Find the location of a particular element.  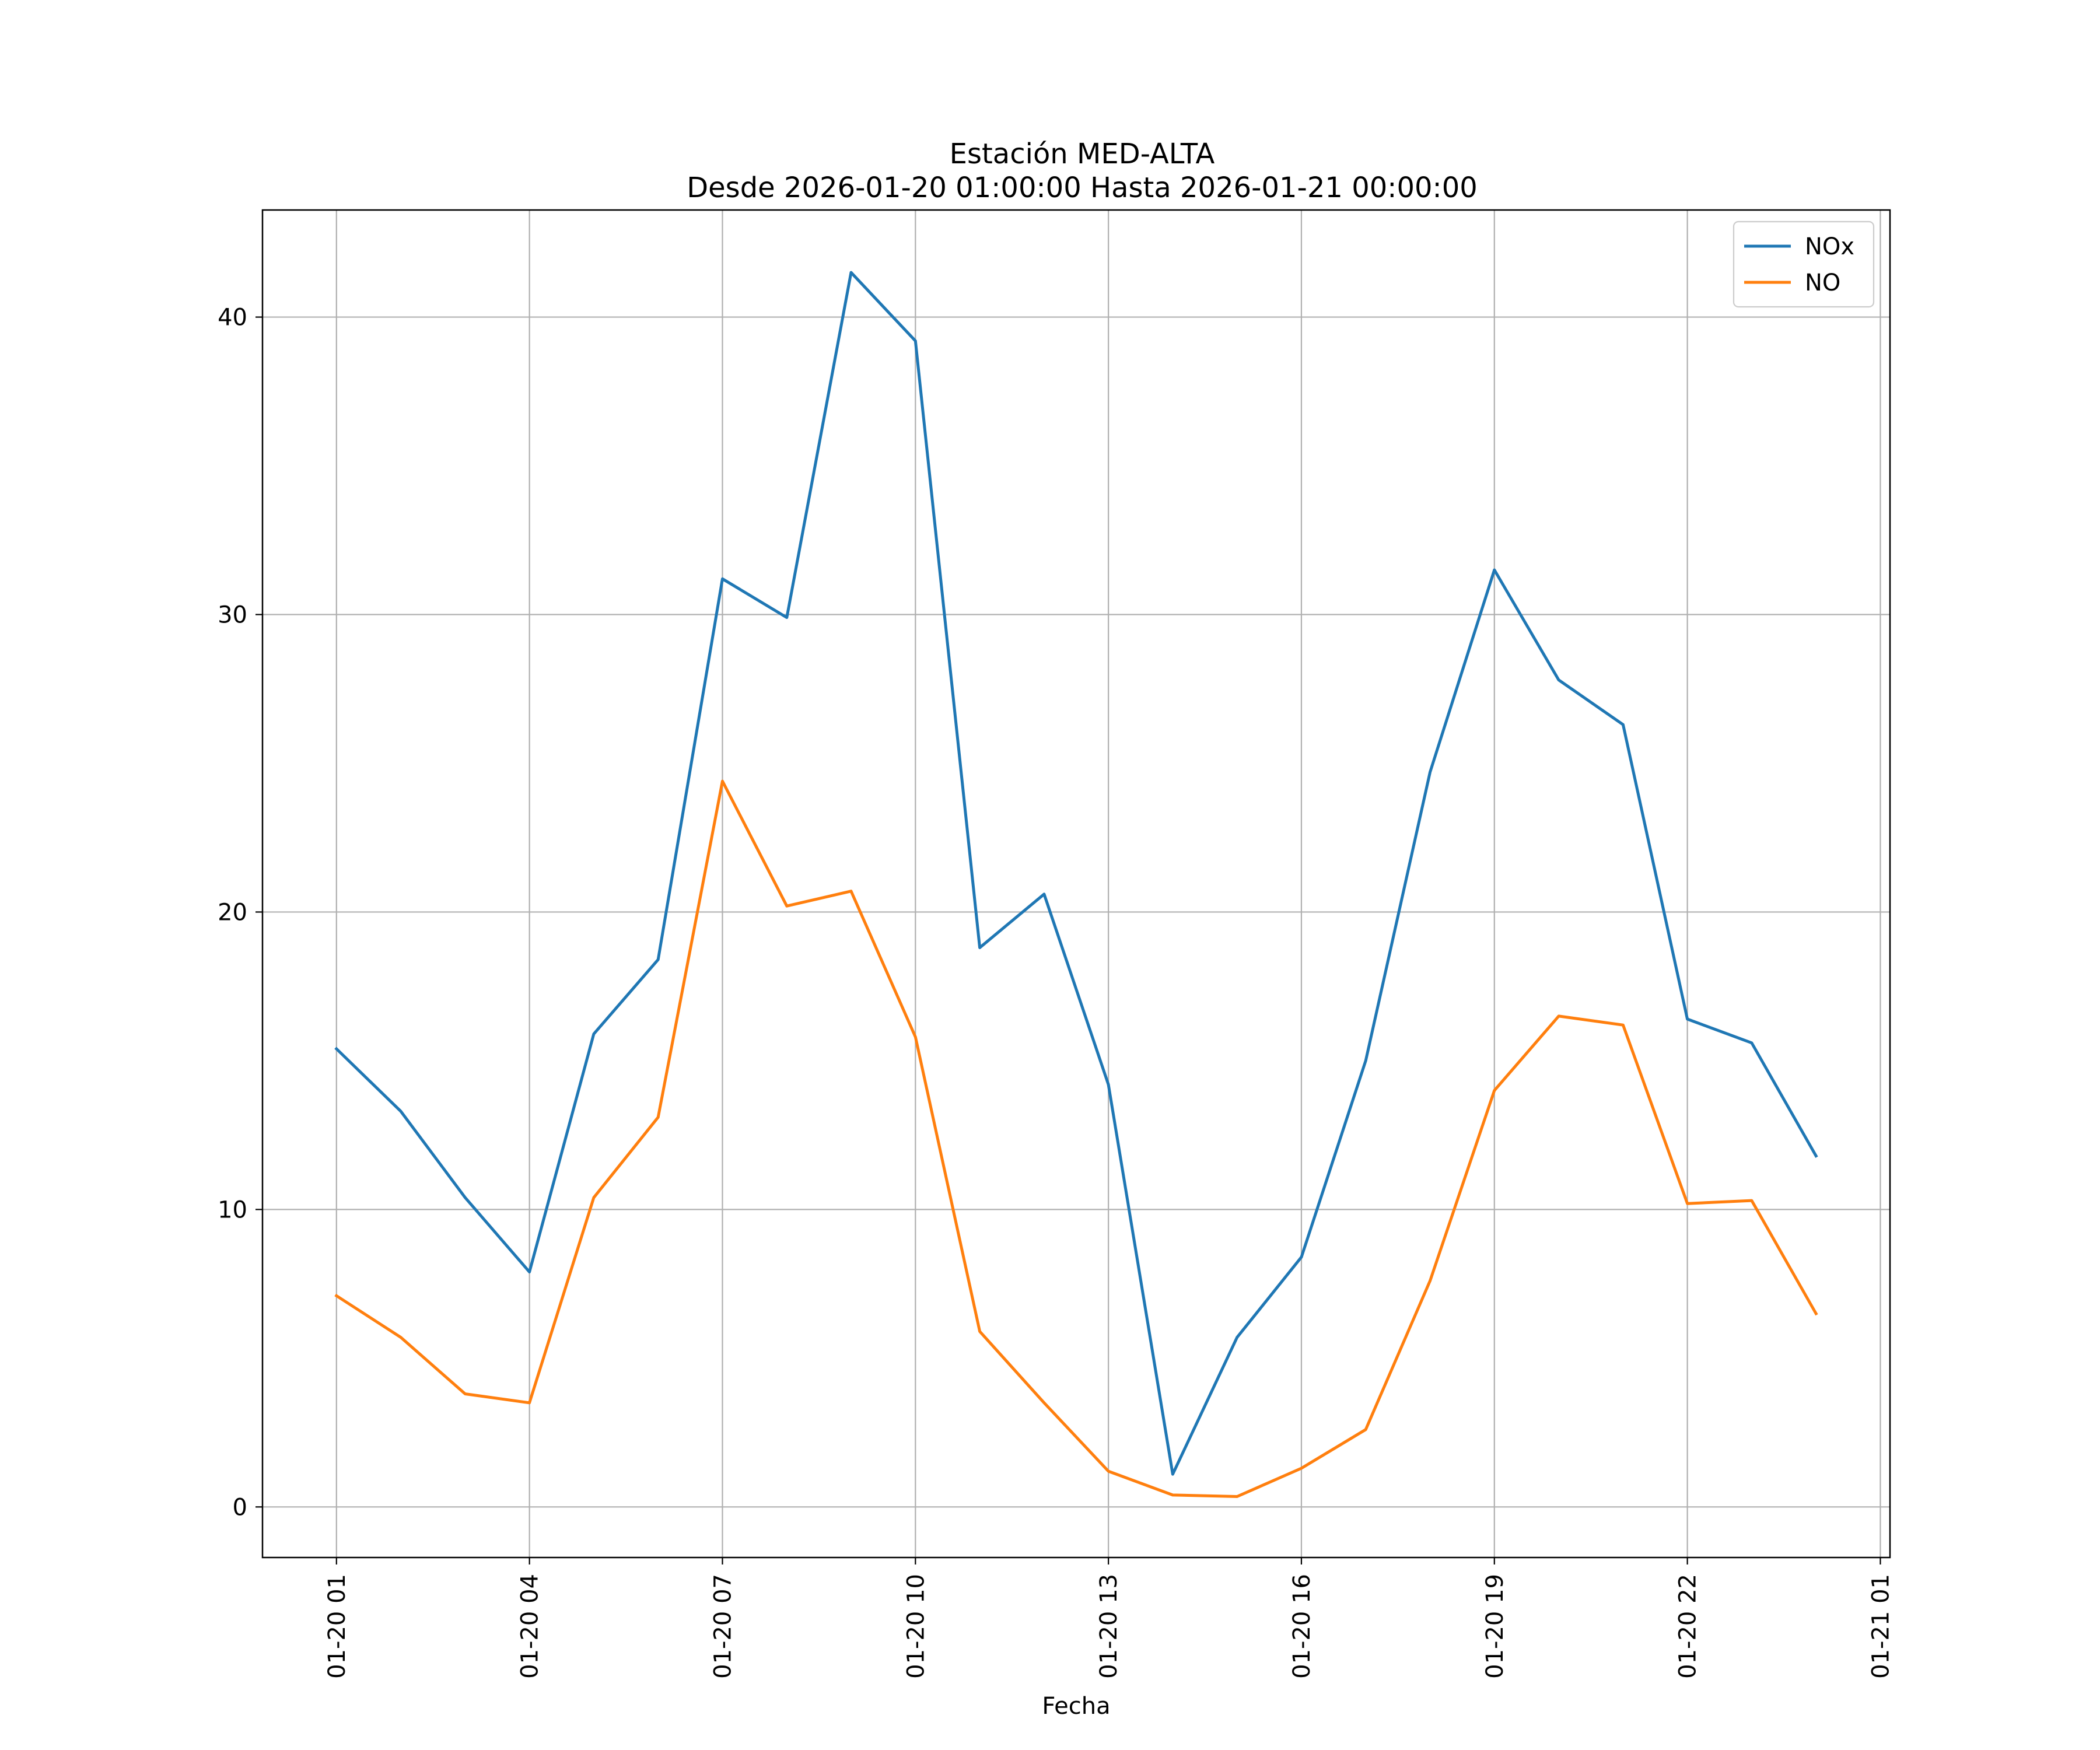

legend-box is located at coordinates (1803, 264).